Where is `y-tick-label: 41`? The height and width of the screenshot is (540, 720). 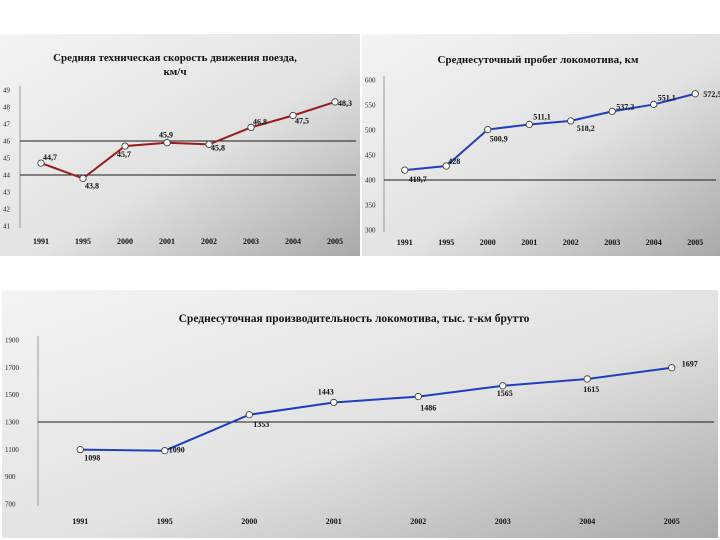 y-tick-label: 41 is located at coordinates (7, 227).